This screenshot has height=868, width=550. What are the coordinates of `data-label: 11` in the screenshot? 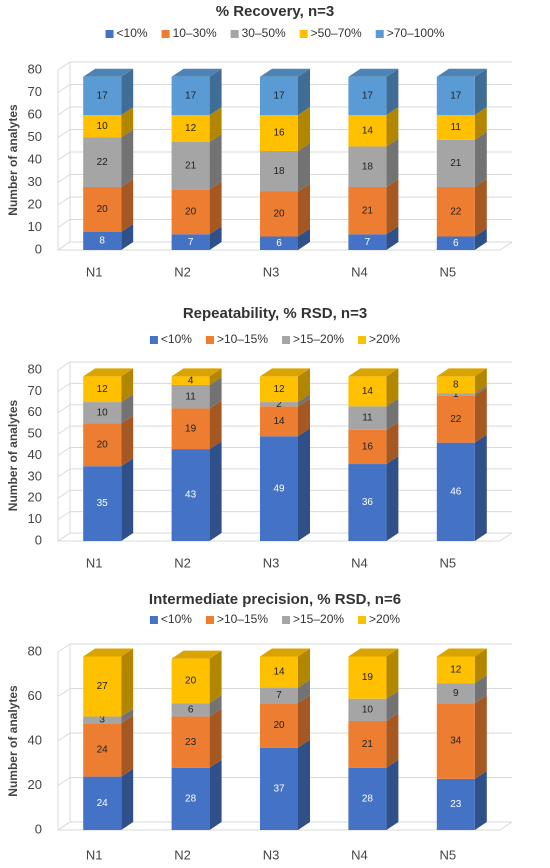 It's located at (367, 418).